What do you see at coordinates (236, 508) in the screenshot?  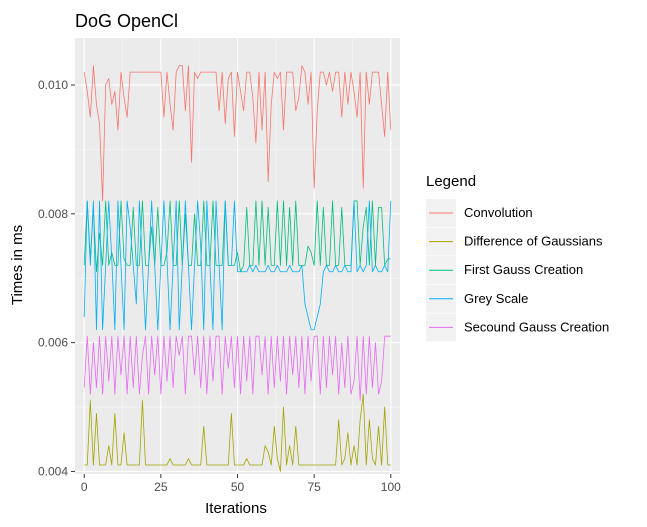 I see `x-axis-title: Iterations` at bounding box center [236, 508].